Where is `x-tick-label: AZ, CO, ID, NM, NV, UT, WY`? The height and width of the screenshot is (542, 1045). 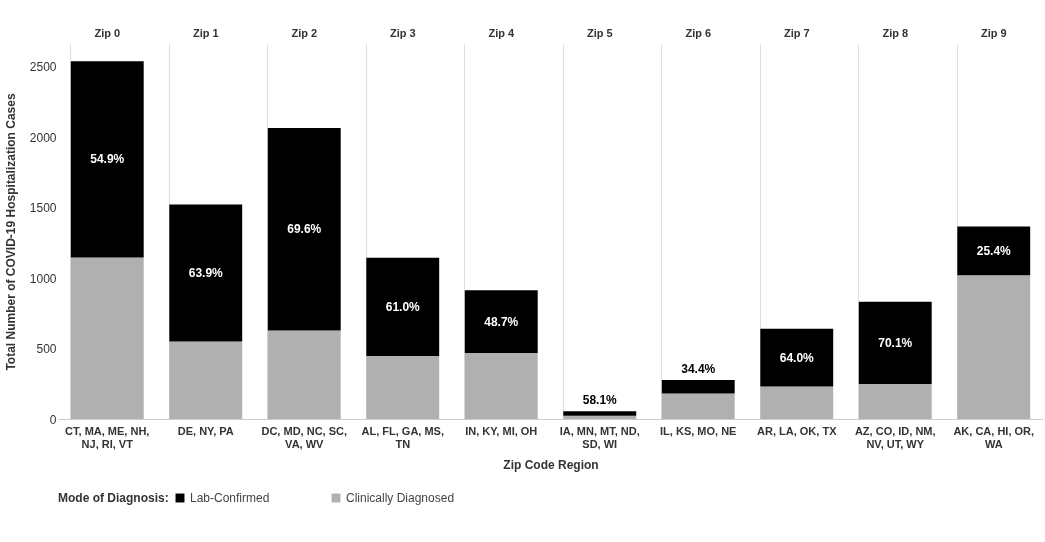 x-tick-label: AZ, CO, ID, NM, NV, UT, WY is located at coordinates (895, 437).